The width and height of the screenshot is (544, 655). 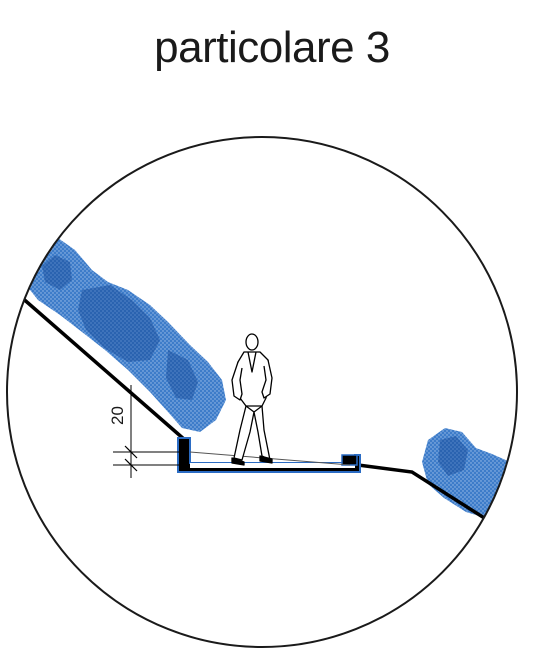 What do you see at coordinates (252, 399) in the screenshot?
I see `walking-person-icon` at bounding box center [252, 399].